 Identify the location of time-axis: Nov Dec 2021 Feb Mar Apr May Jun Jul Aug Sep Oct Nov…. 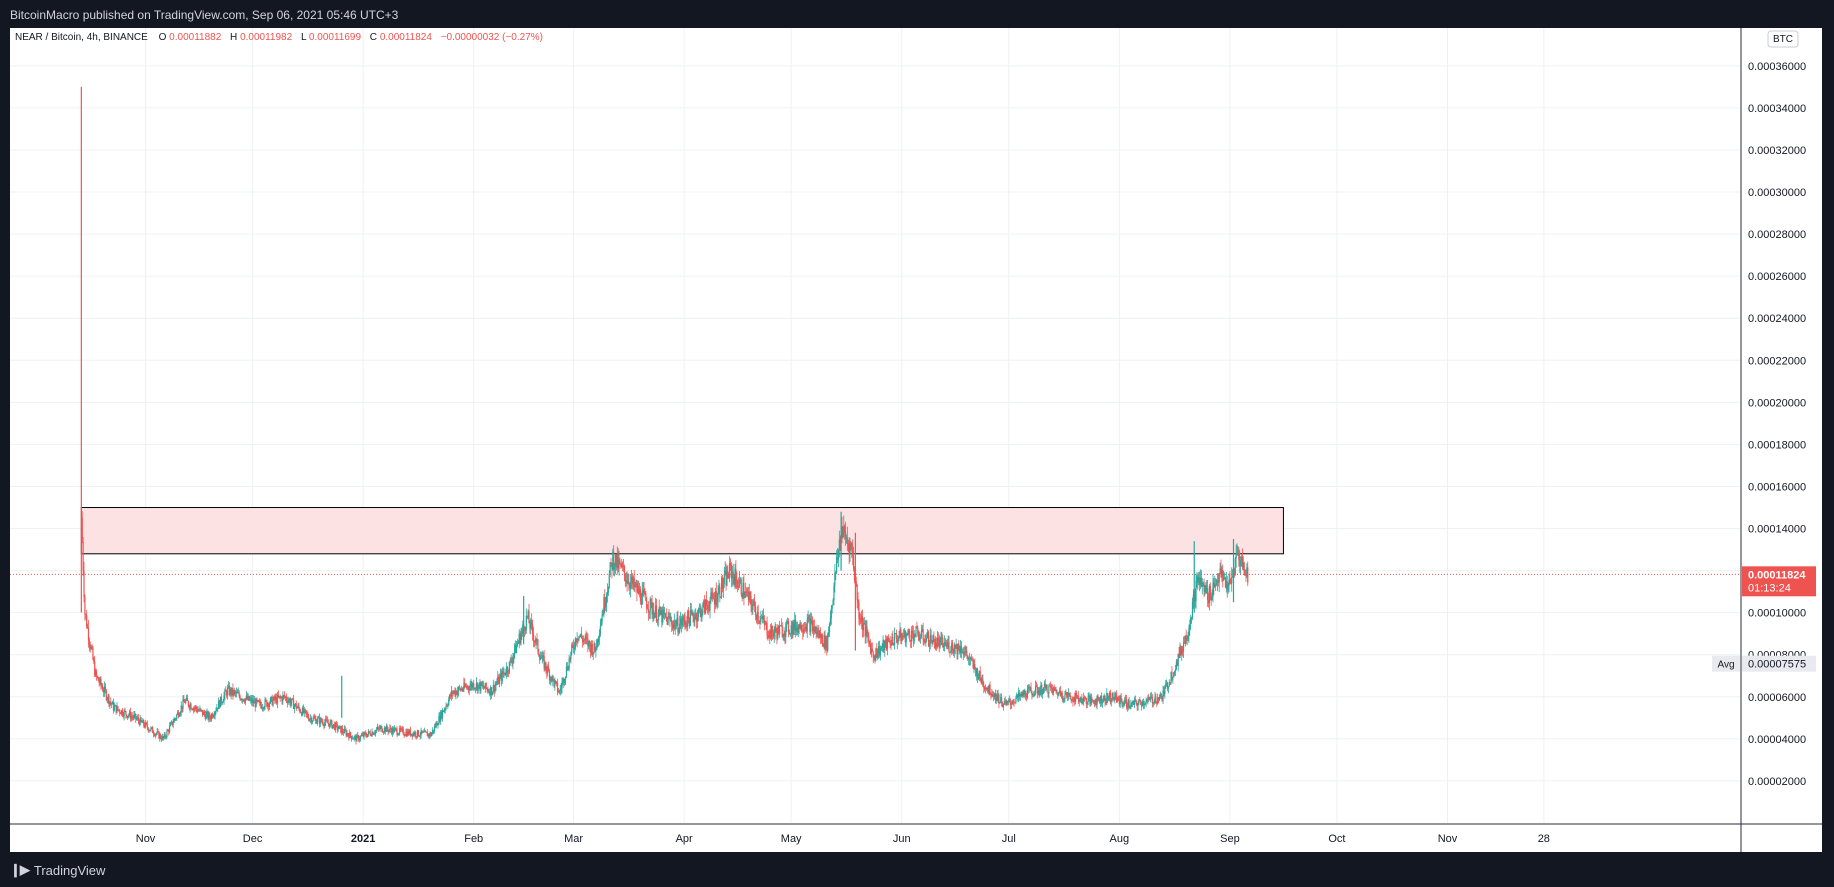
(843, 839).